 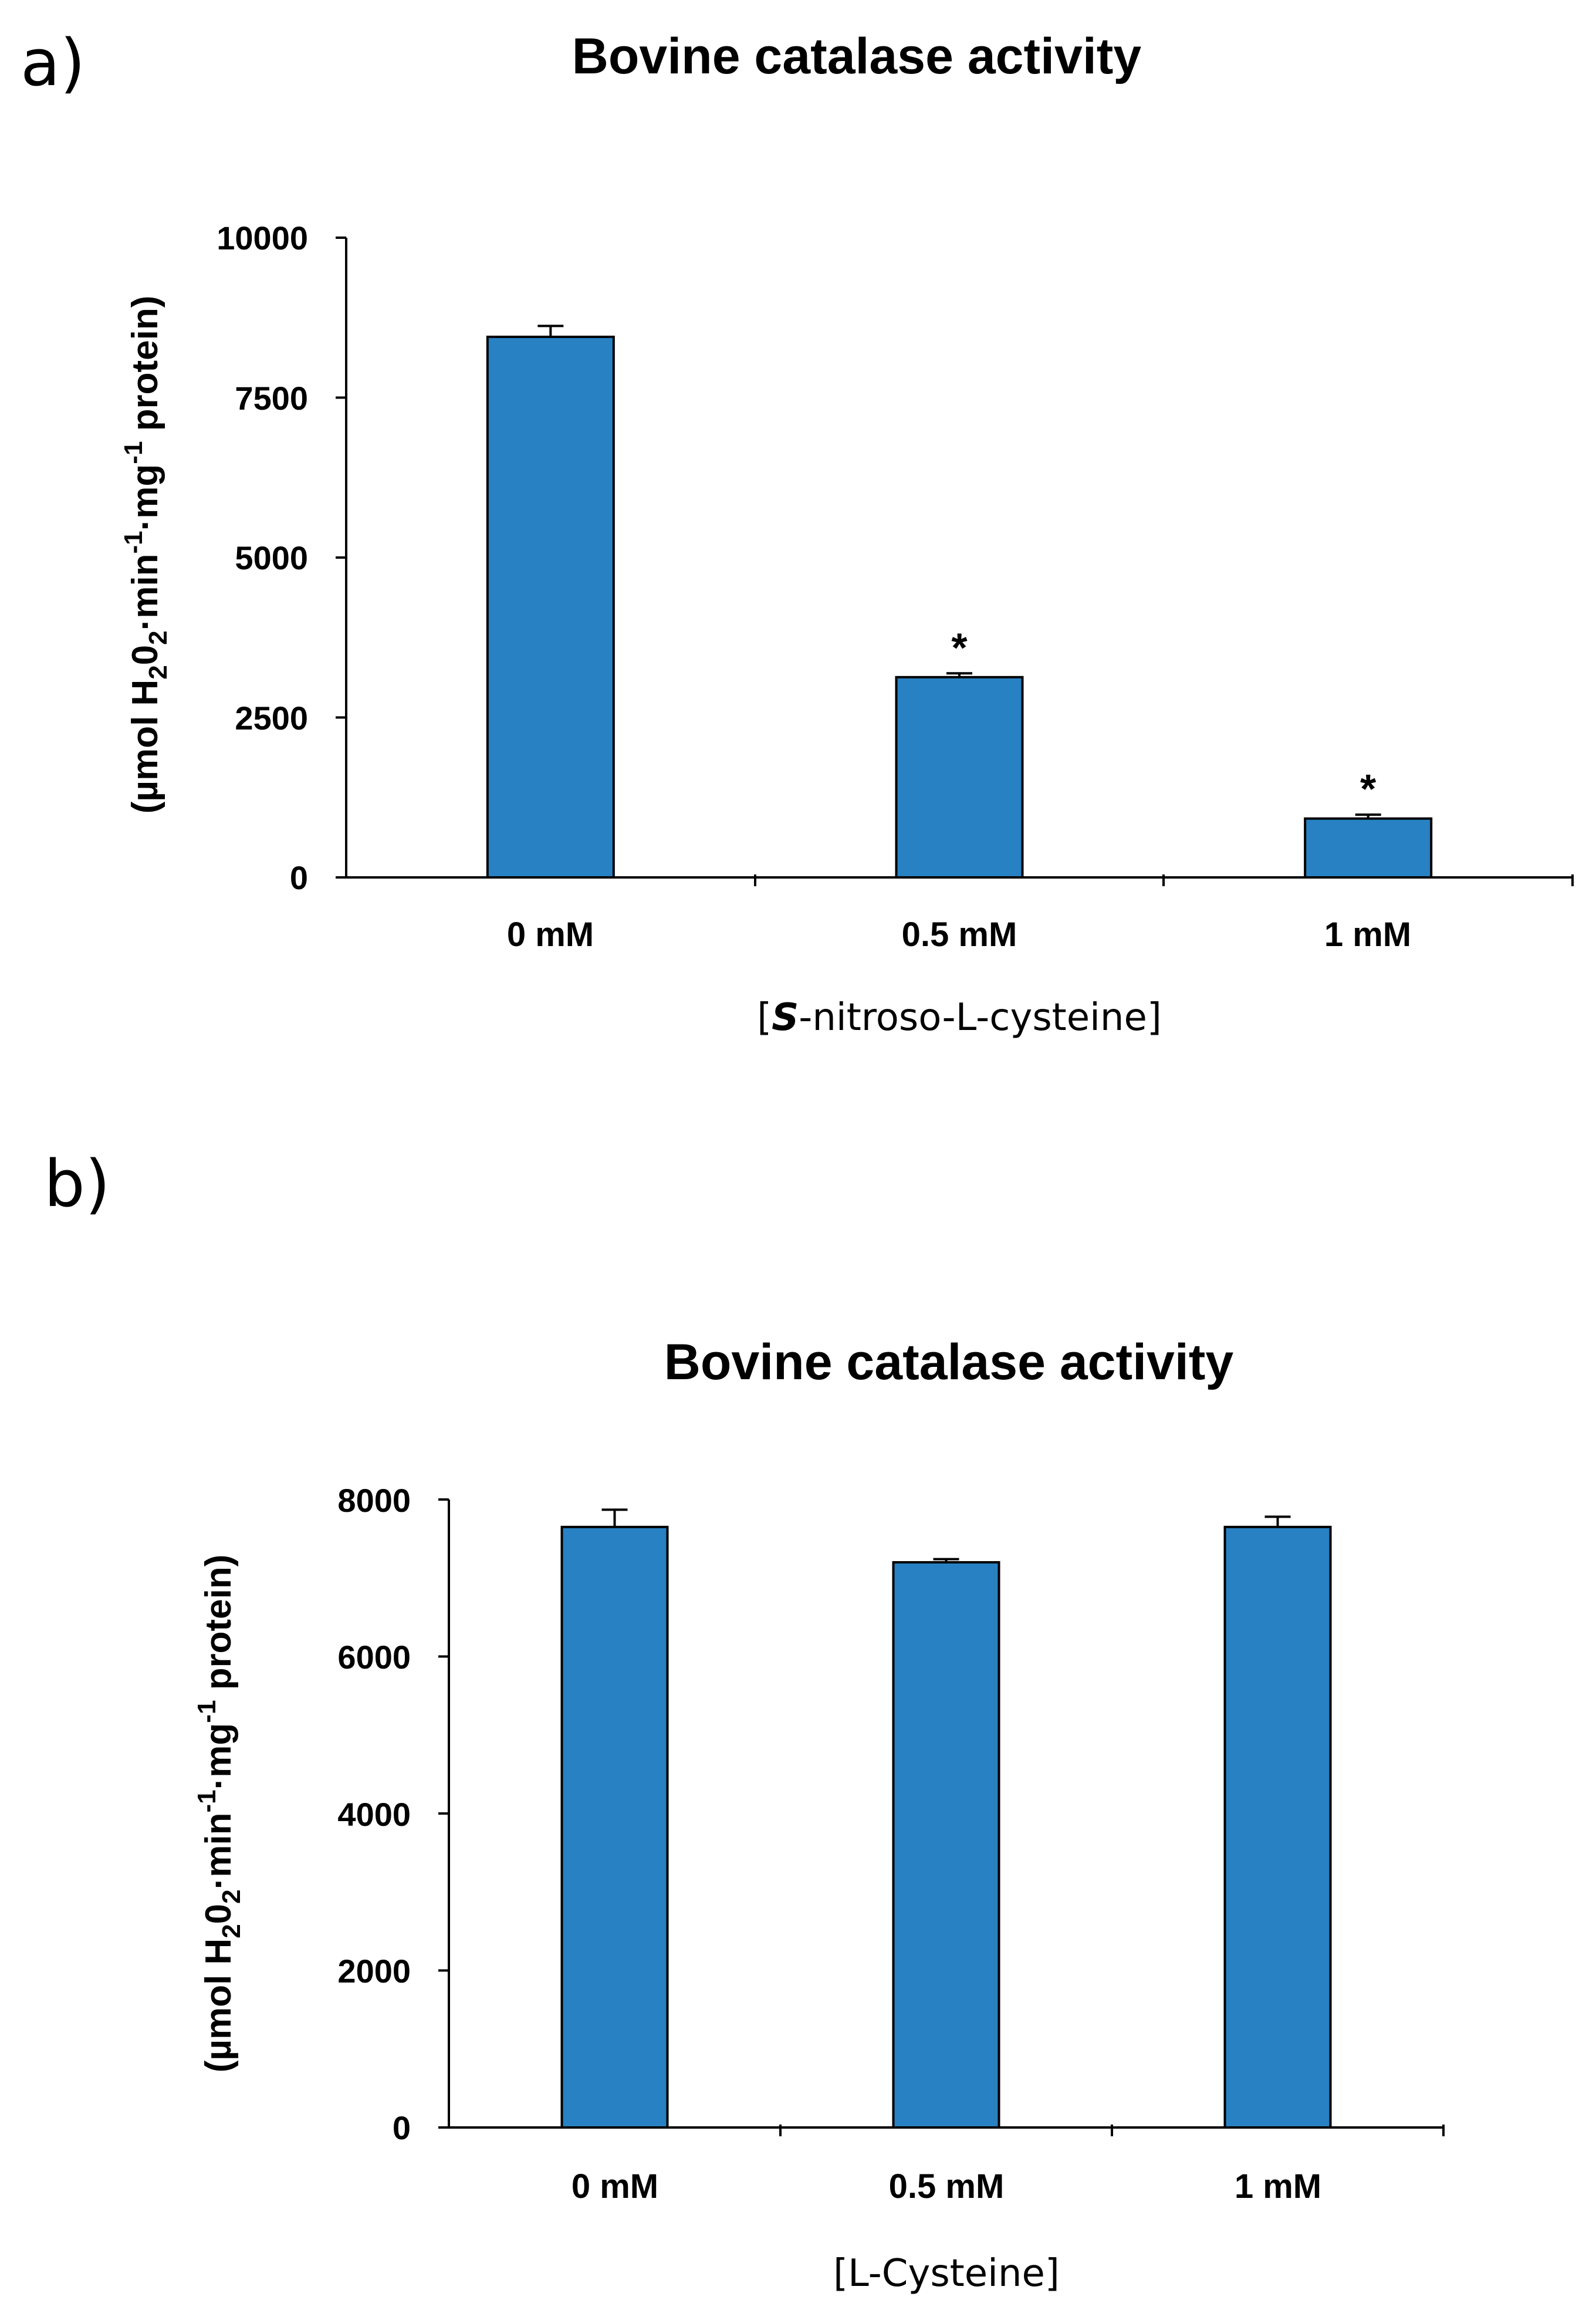 I want to click on panel-b-y-tick-label: 6000, so click(x=374, y=1657).